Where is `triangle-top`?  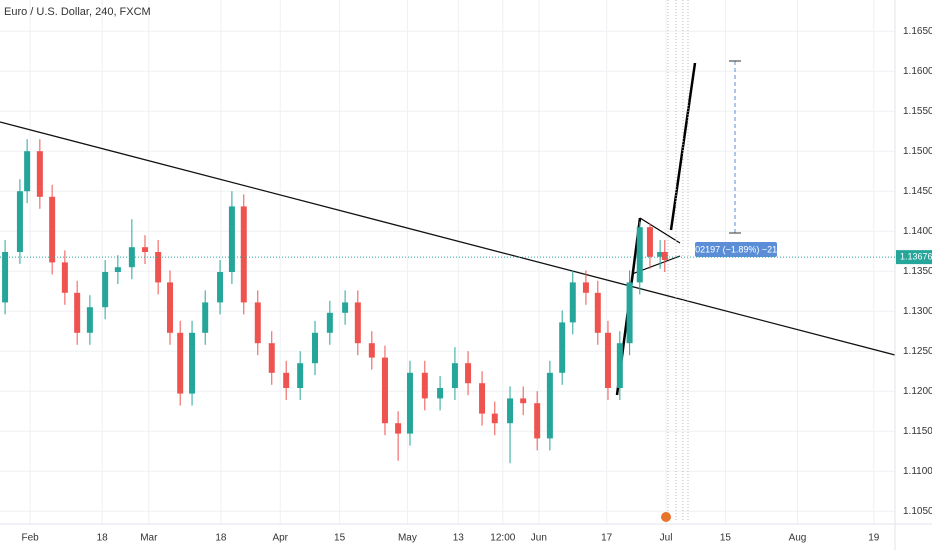 triangle-top is located at coordinates (660, 230).